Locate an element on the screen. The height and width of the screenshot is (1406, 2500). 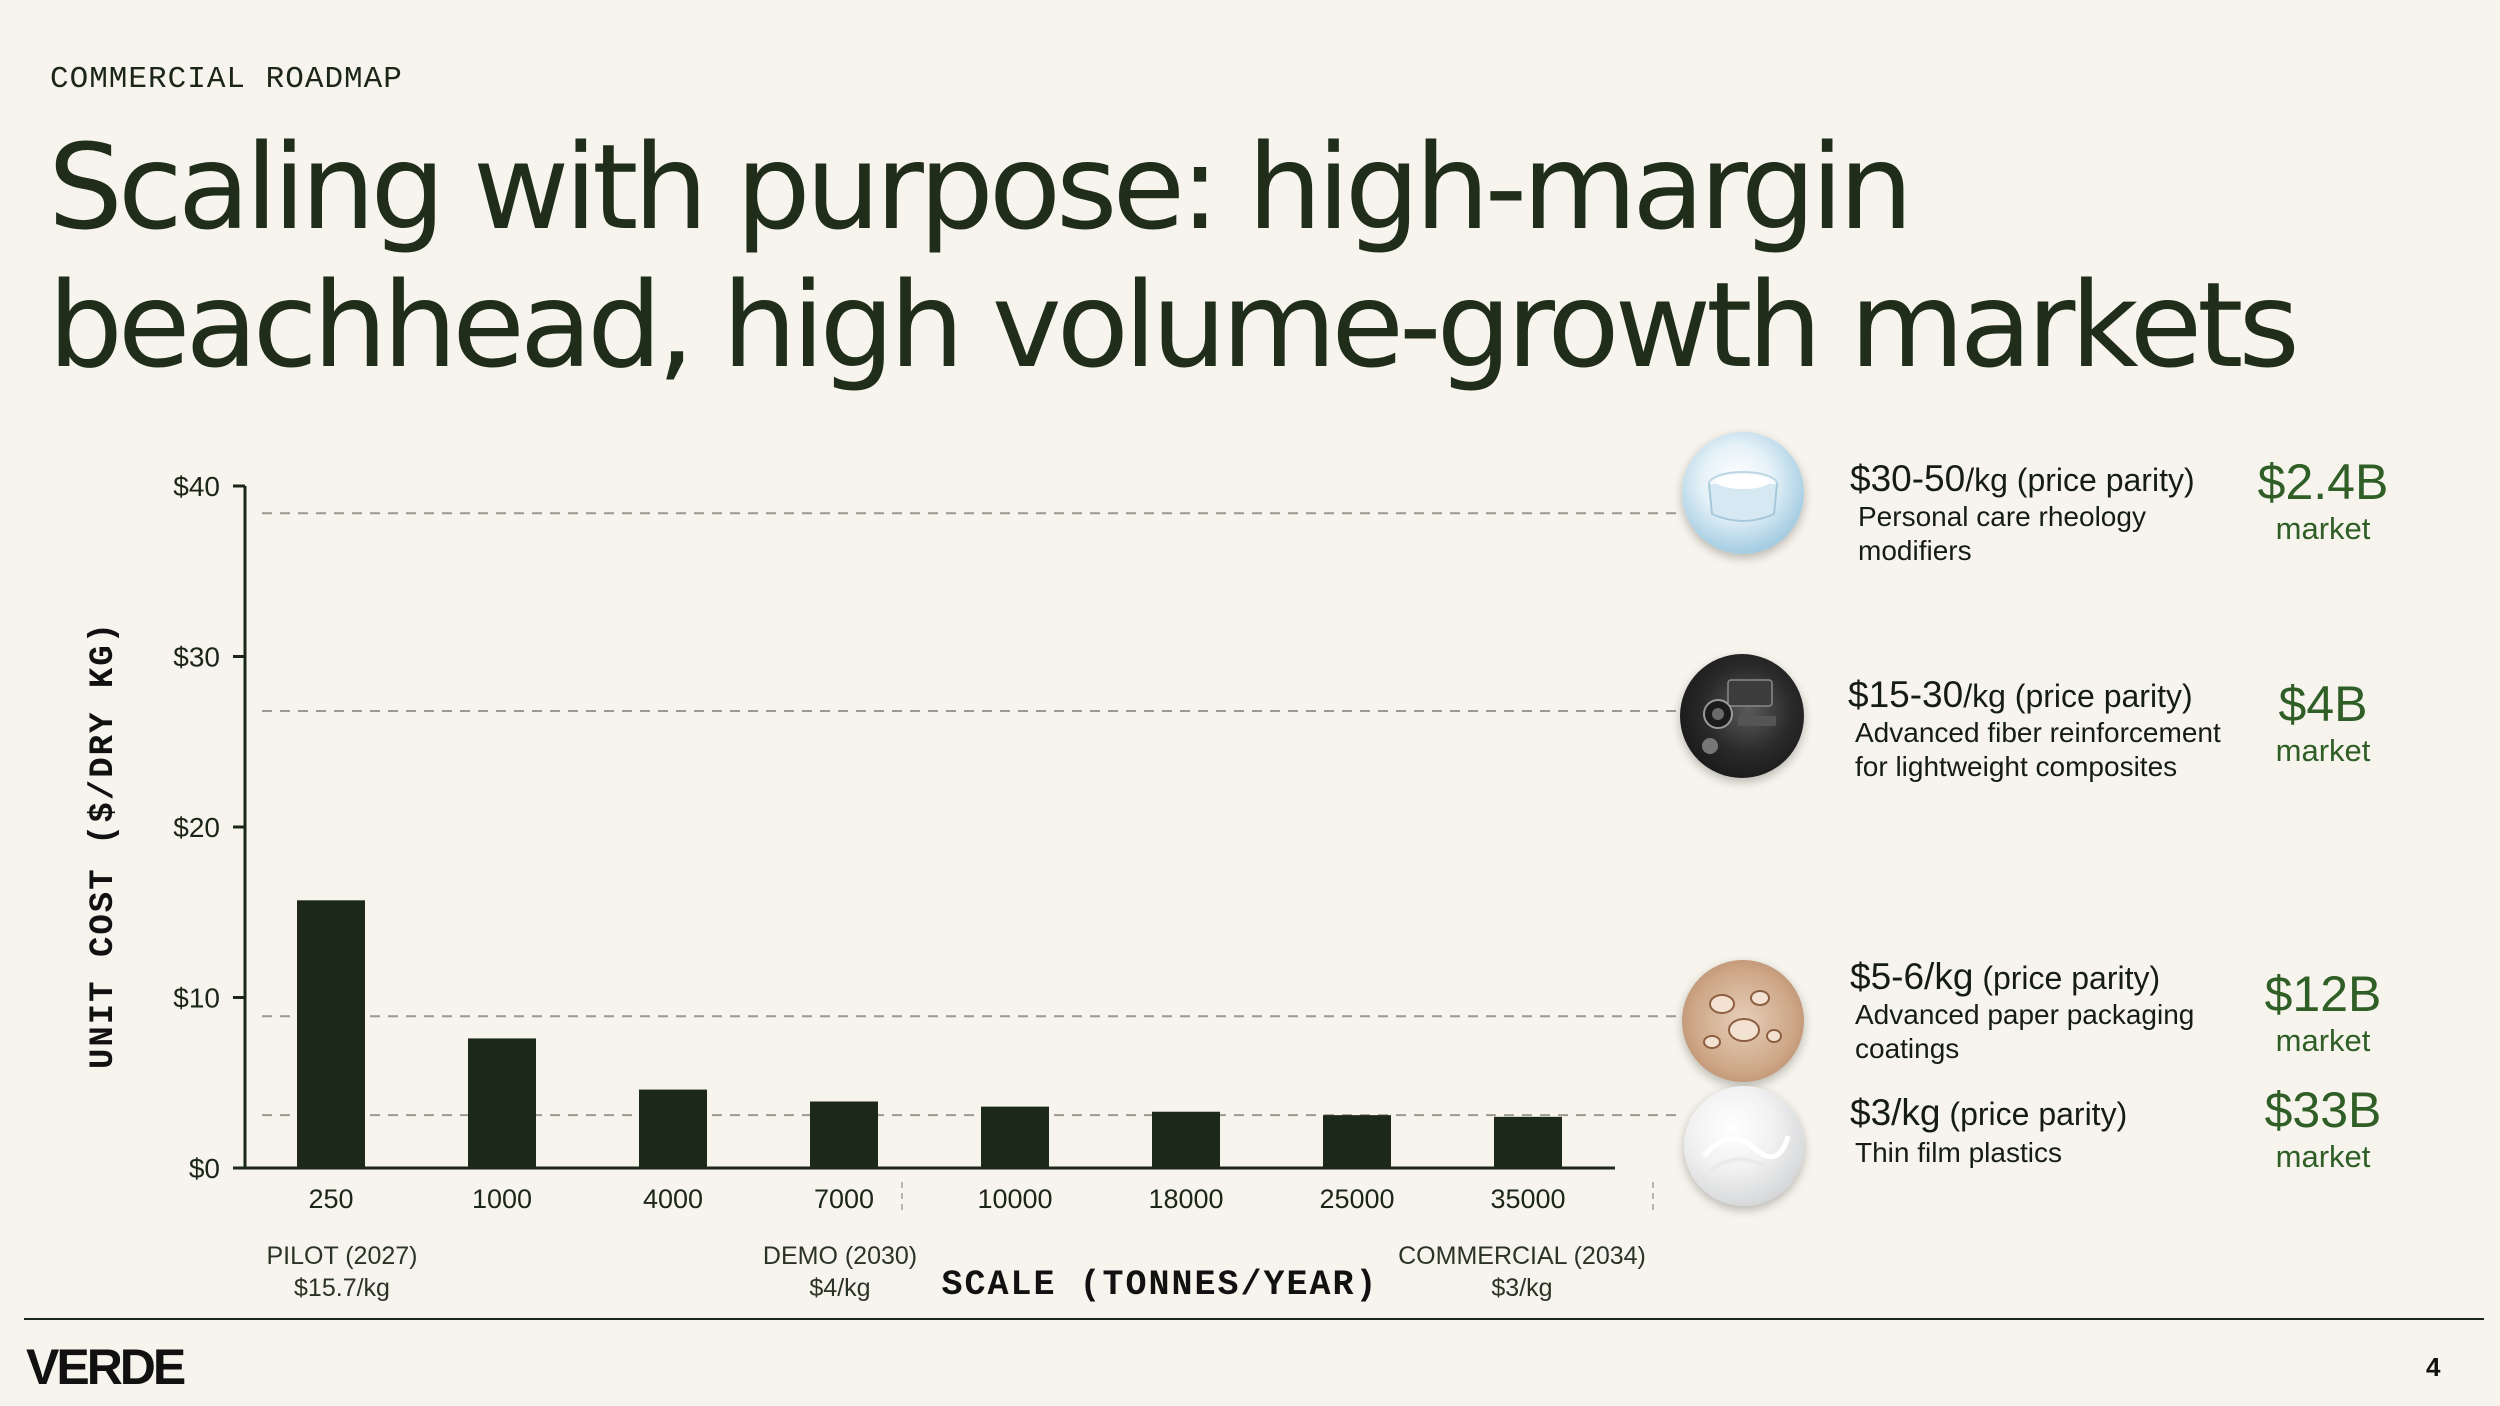
y-tick-label: $20 is located at coordinates (196, 827).